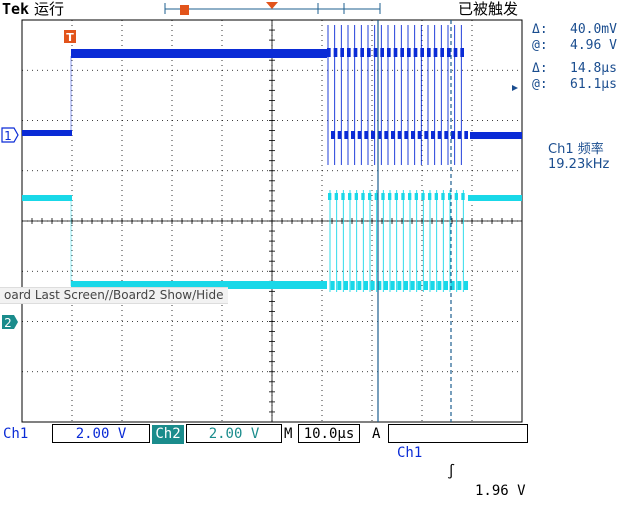 Image resolution: width=641 pixels, height=520 pixels. What do you see at coordinates (579, 164) in the screenshot?
I see `frequency-value: 19.23kHz` at bounding box center [579, 164].